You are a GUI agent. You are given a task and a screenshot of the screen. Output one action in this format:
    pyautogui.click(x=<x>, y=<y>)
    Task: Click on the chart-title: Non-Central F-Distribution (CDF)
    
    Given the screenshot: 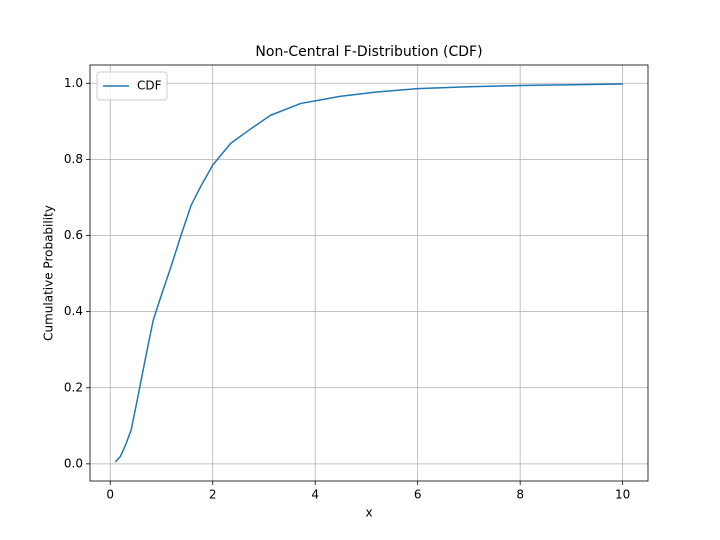 What is the action you would take?
    pyautogui.click(x=368, y=52)
    